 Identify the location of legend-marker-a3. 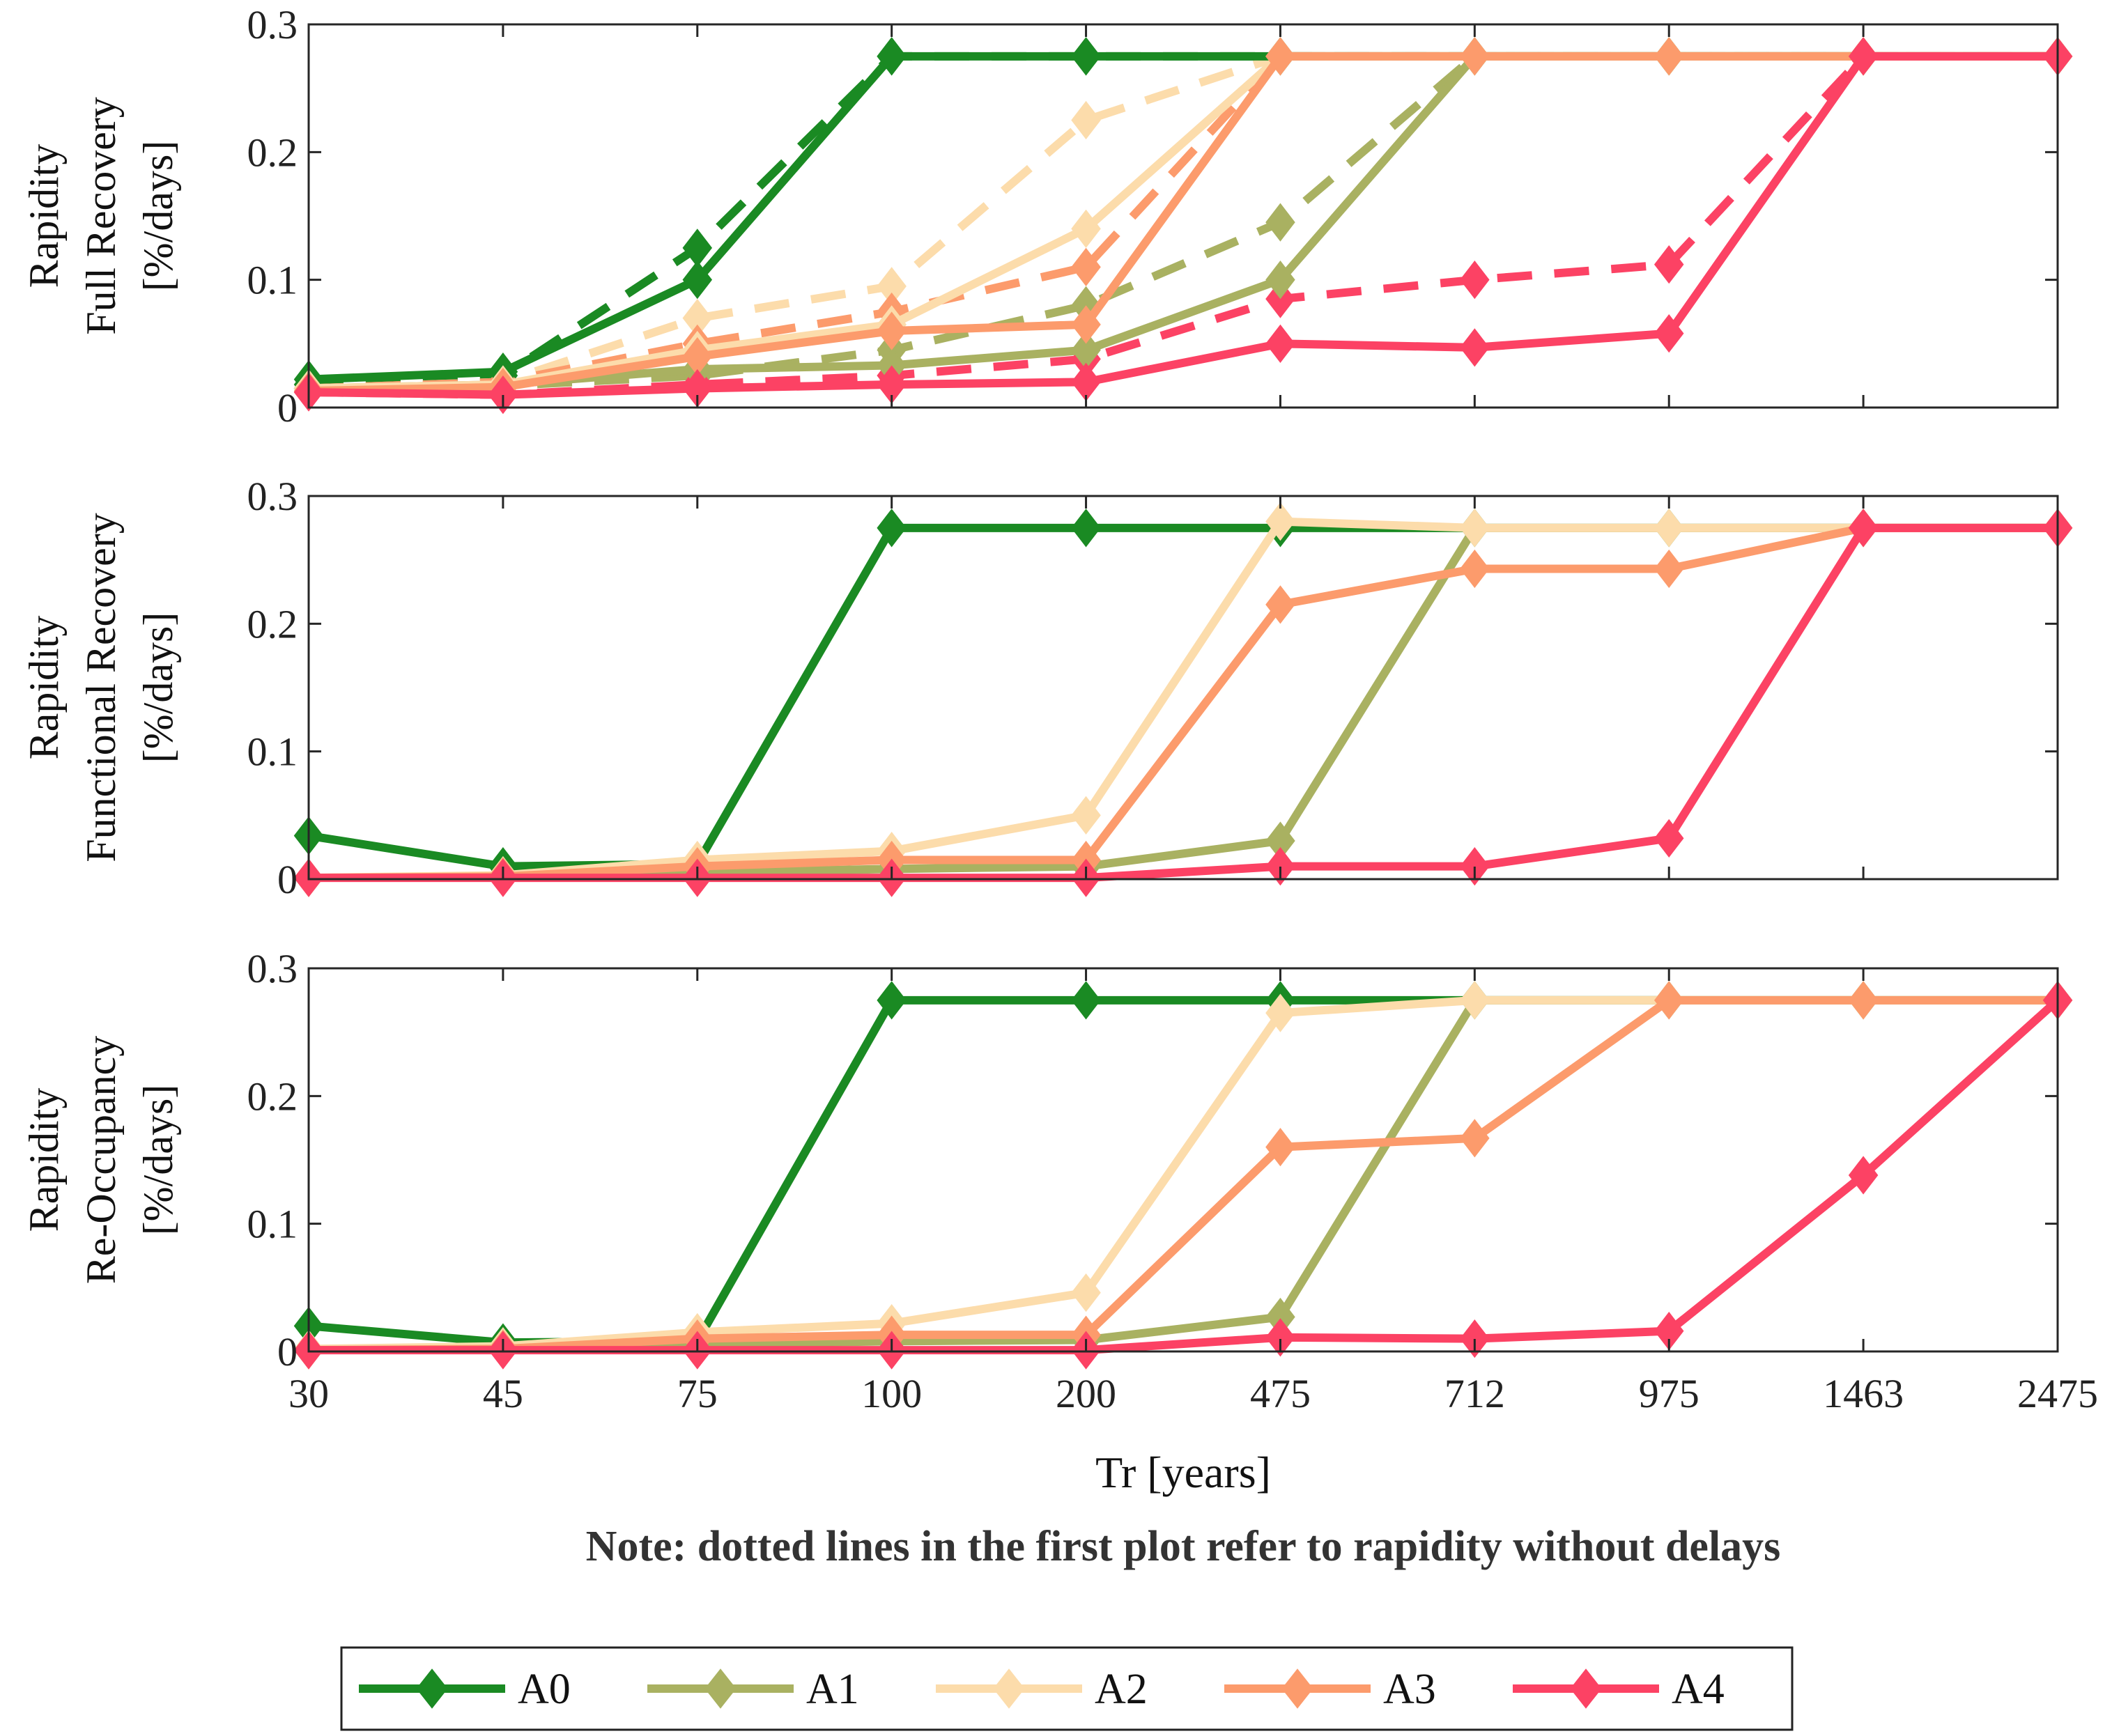
(1297, 1688).